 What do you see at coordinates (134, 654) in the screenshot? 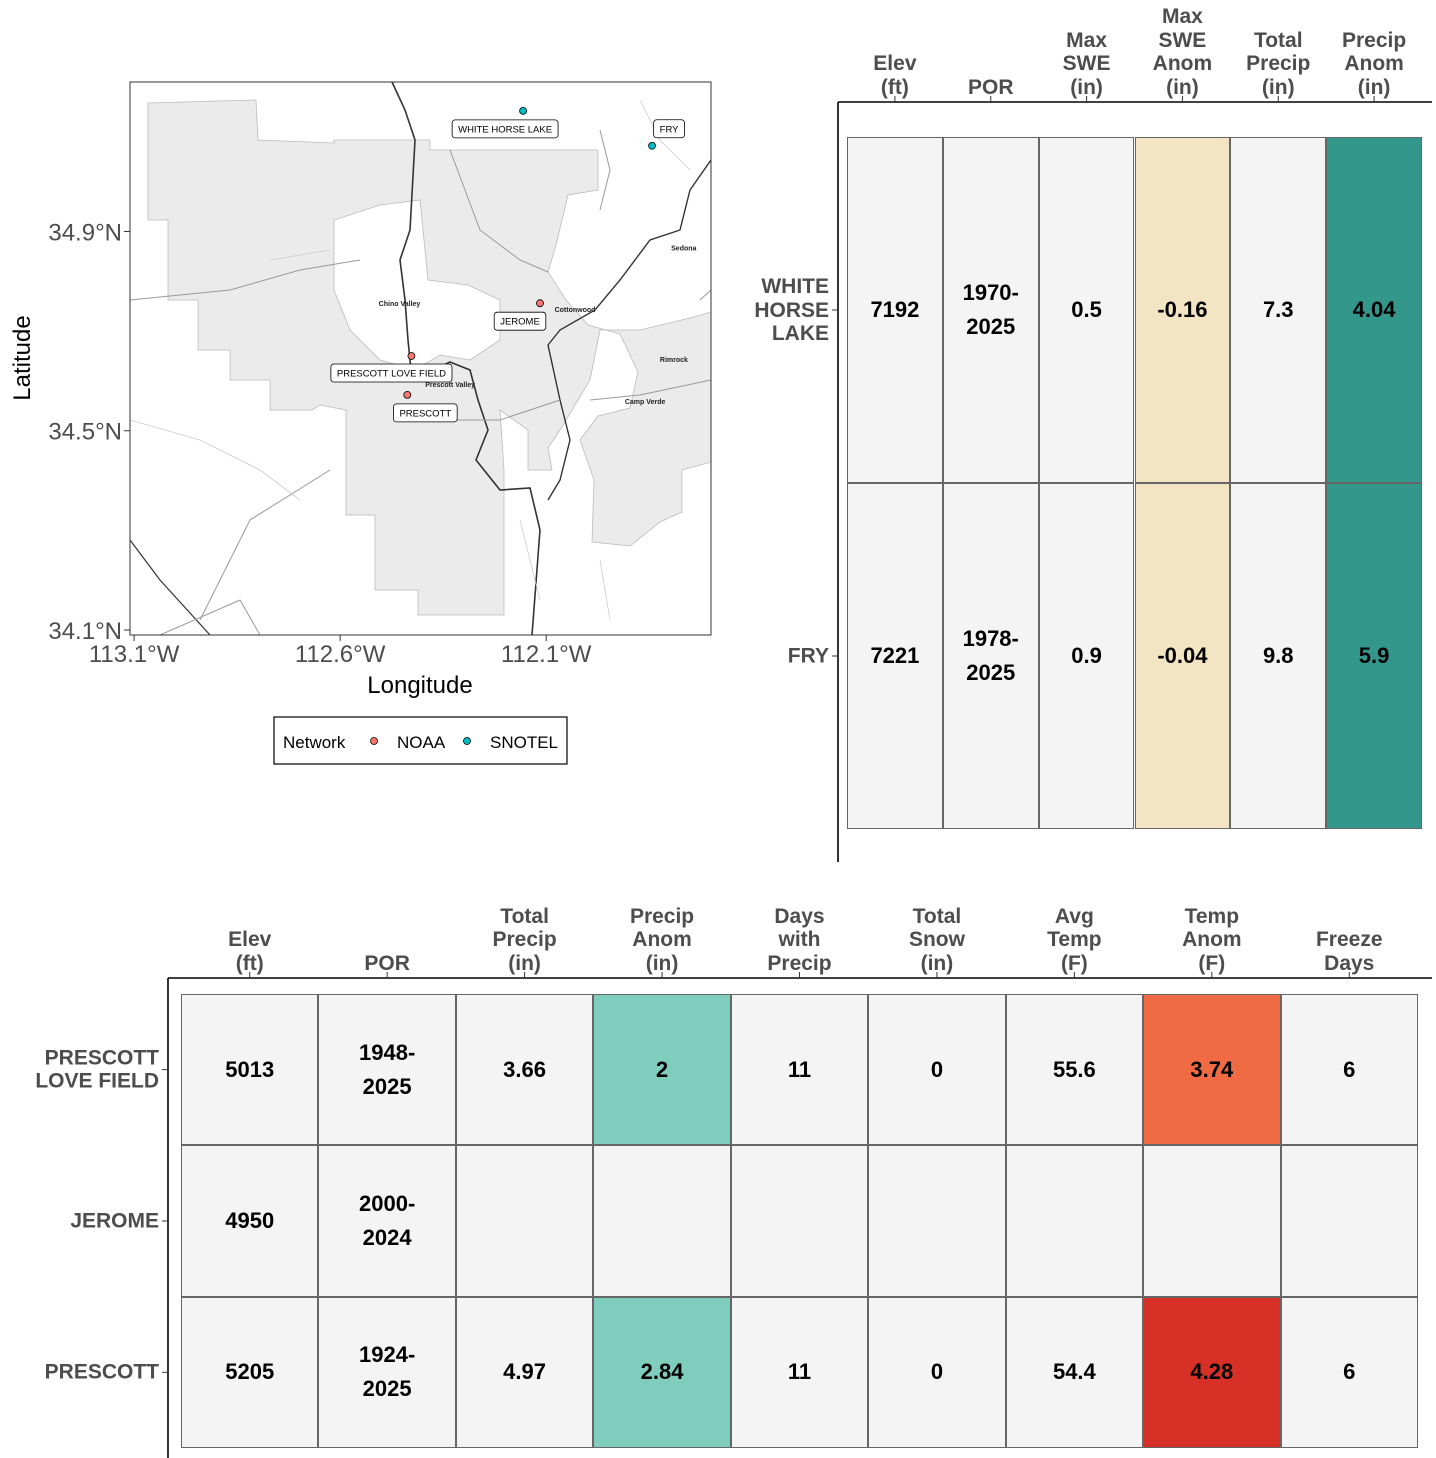
I see `x-tick-label: 113.1°W` at bounding box center [134, 654].